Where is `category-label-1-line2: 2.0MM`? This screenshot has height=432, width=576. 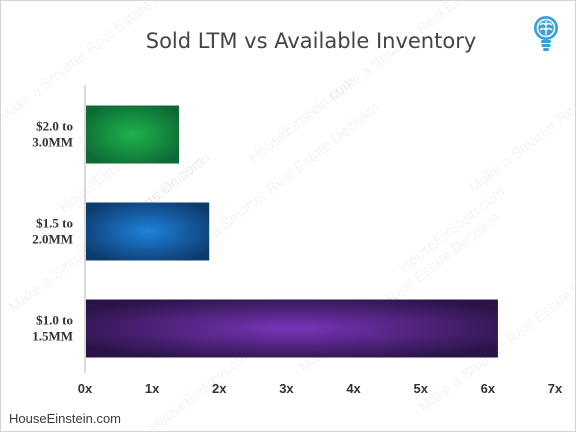
category-label-1-line2: 2.0MM is located at coordinates (52, 239).